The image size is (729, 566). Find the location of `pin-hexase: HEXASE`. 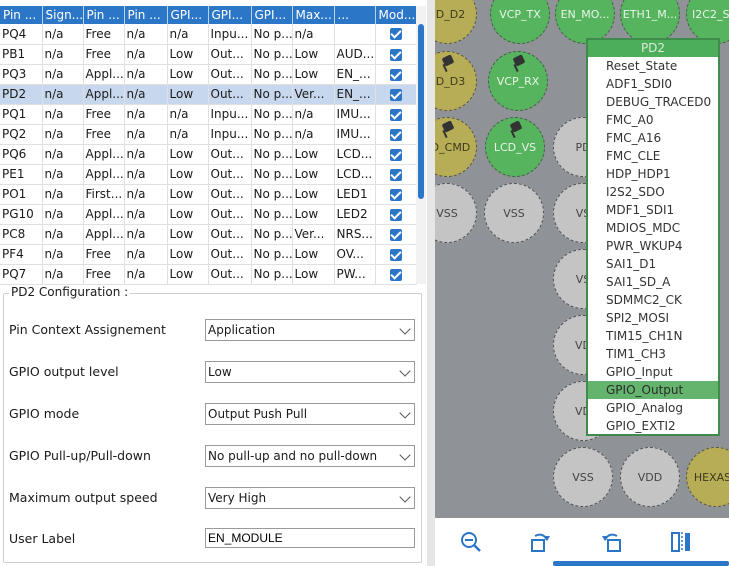

pin-hexase: HEXASE is located at coordinates (707, 477).